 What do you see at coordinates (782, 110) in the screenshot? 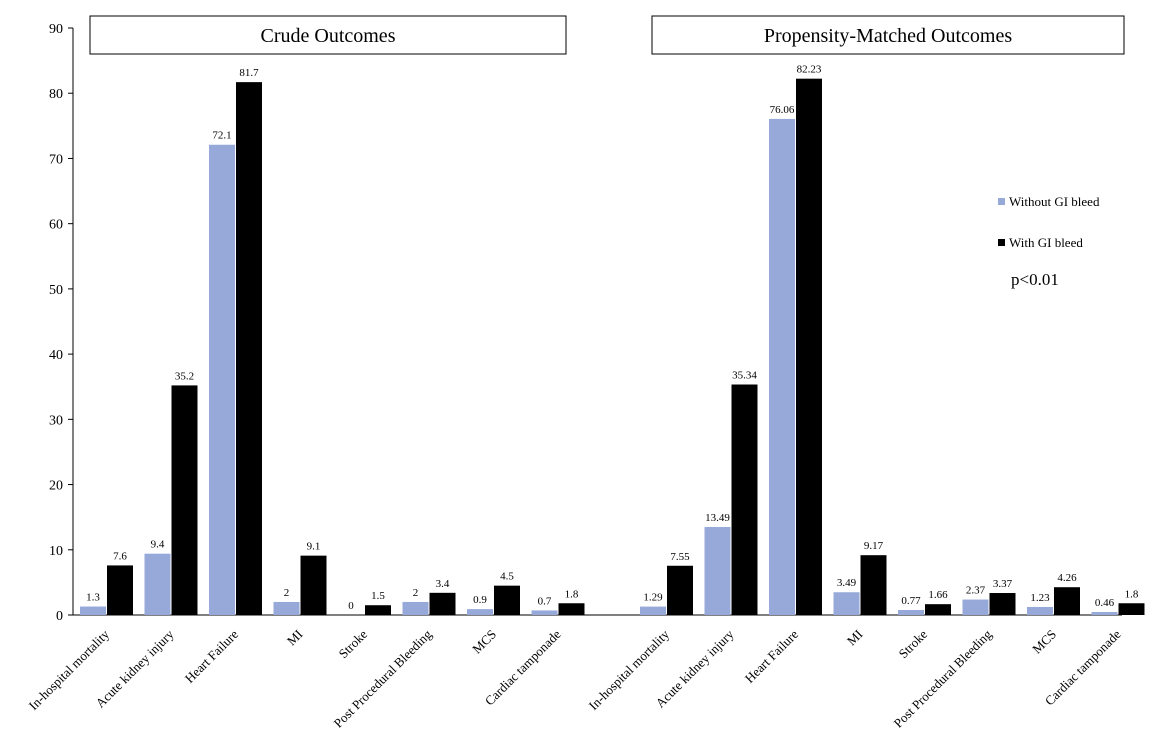
I see `data-label: 76.06` at bounding box center [782, 110].